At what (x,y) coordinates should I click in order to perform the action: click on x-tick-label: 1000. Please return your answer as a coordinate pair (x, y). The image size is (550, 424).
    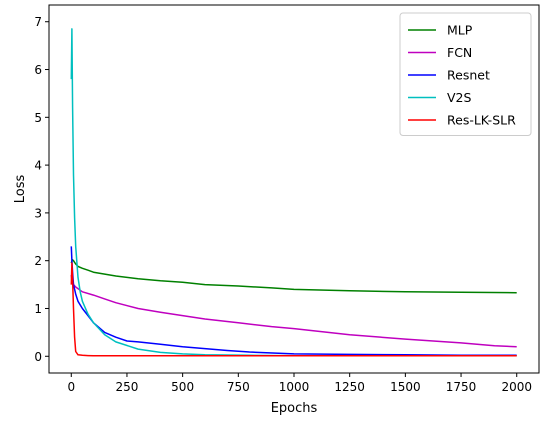
    Looking at the image, I should click on (294, 387).